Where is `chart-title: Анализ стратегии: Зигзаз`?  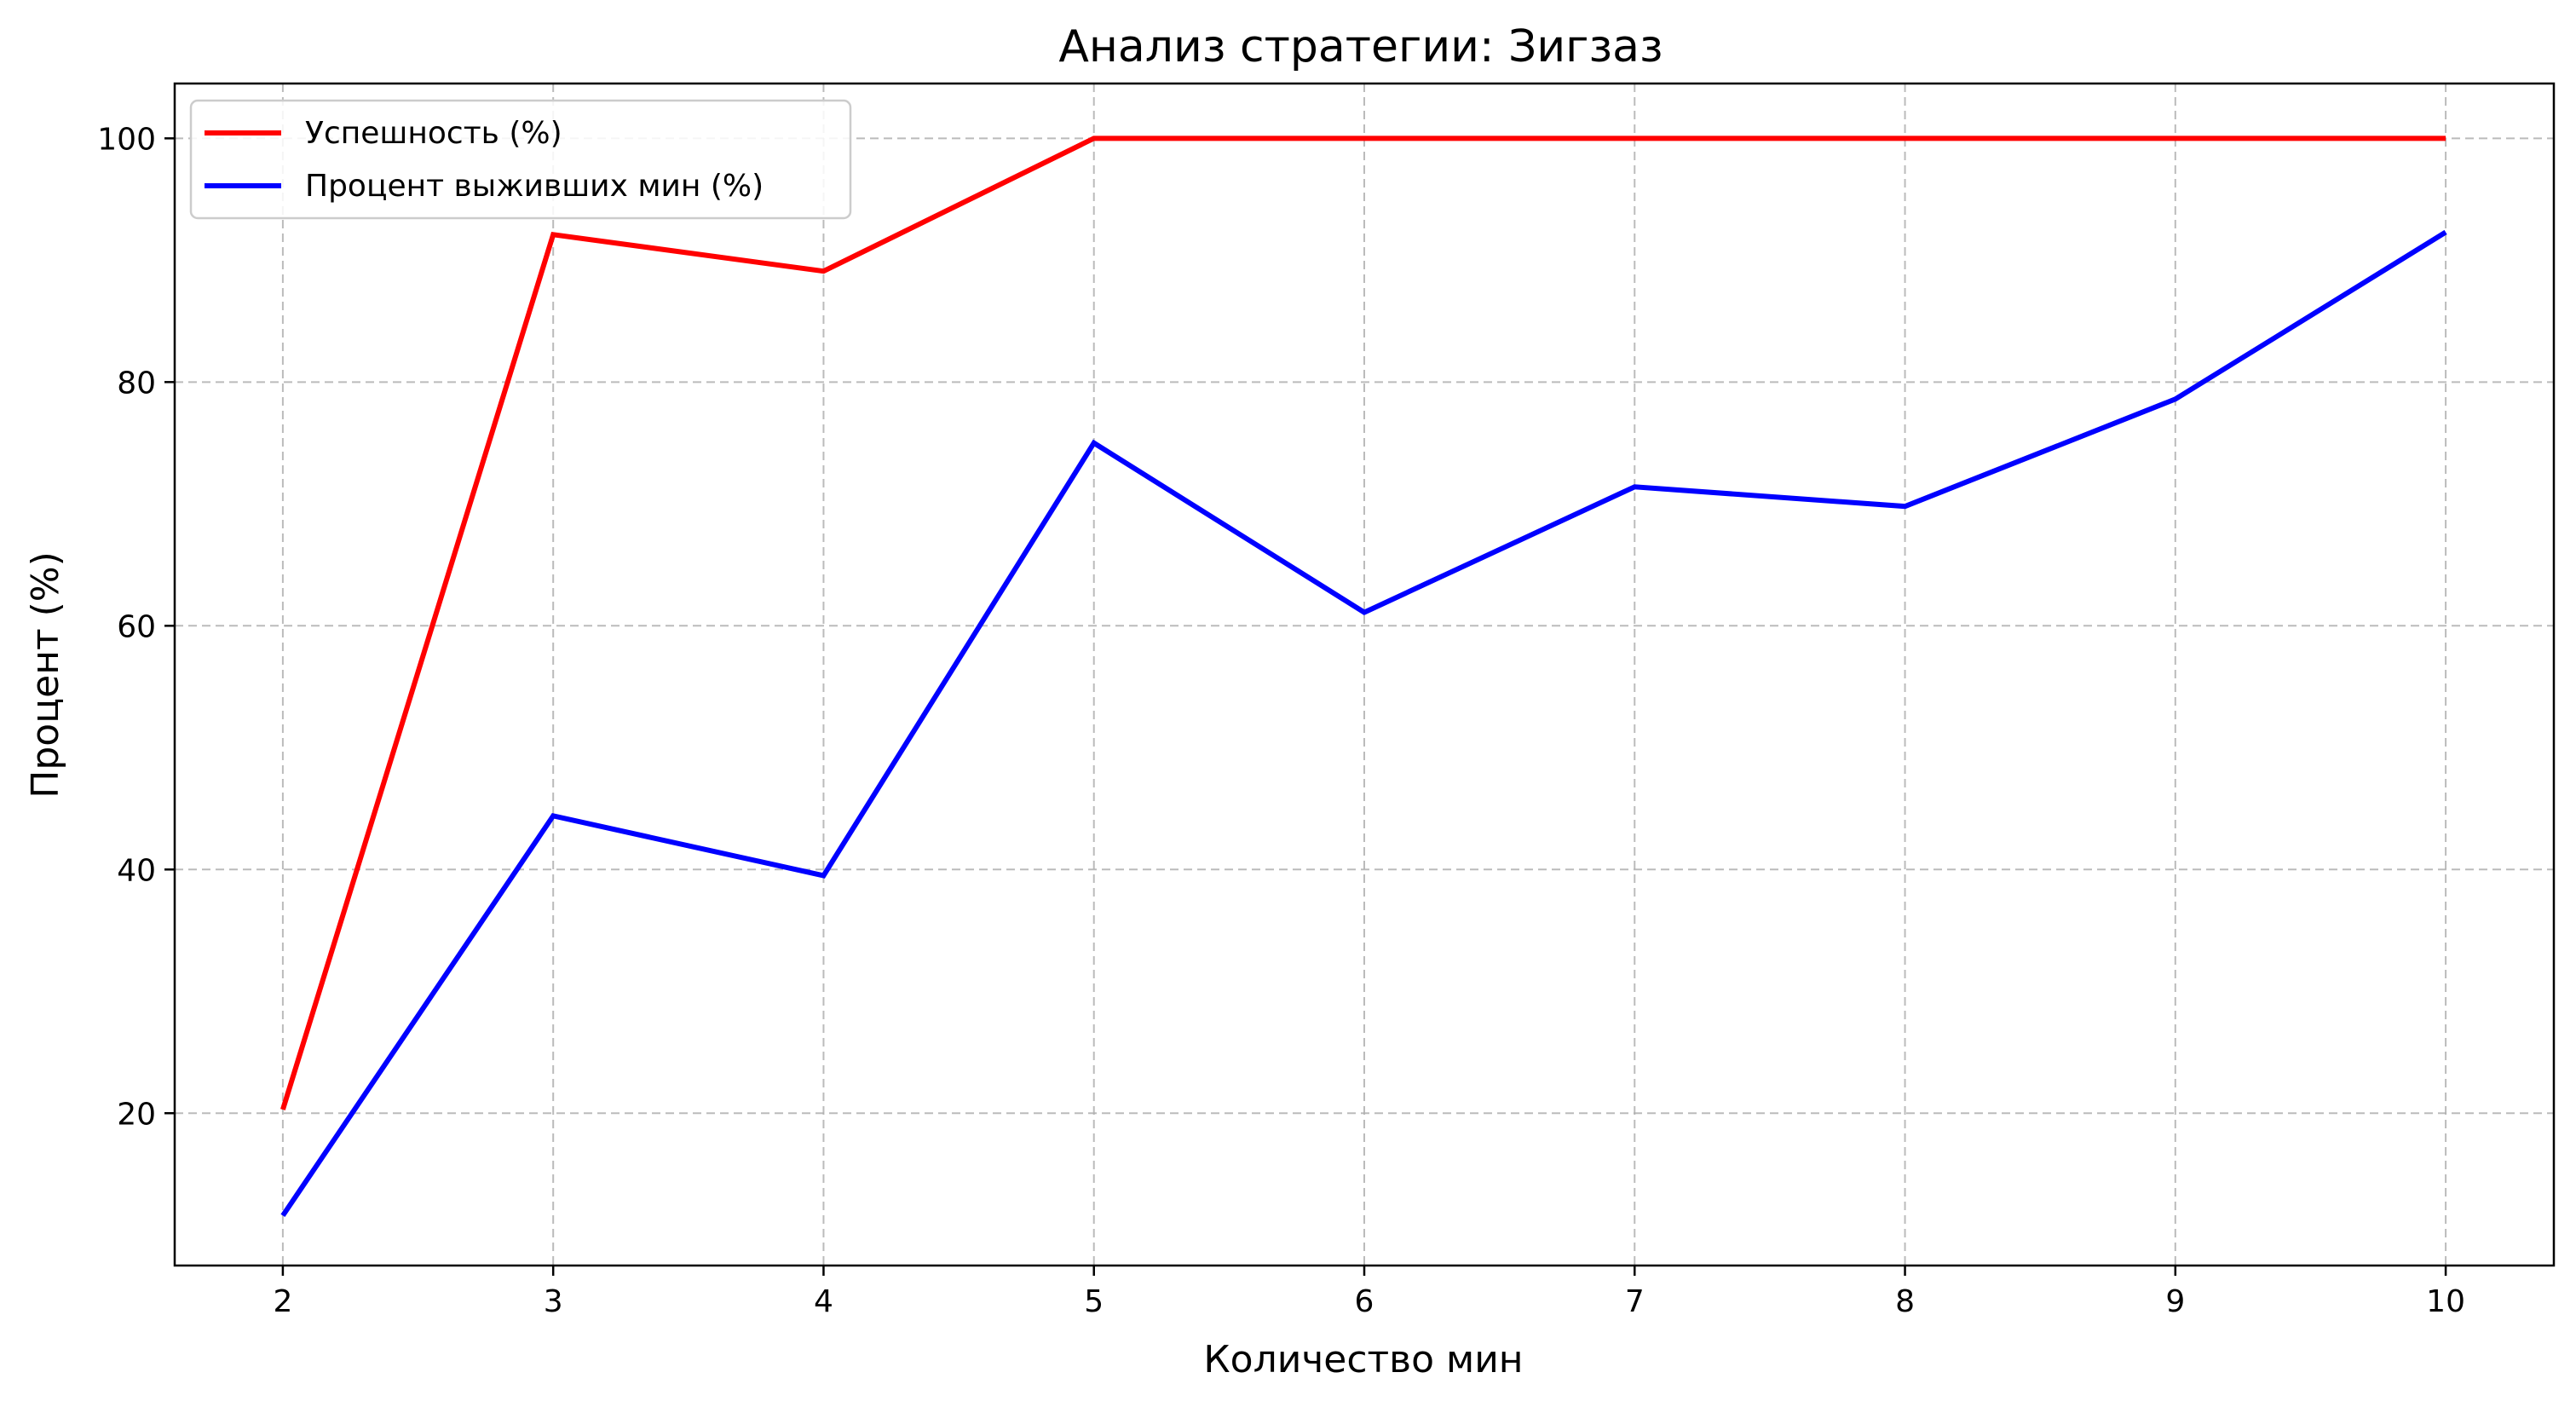
chart-title: Анализ стратегии: Зигзаз is located at coordinates (1360, 46).